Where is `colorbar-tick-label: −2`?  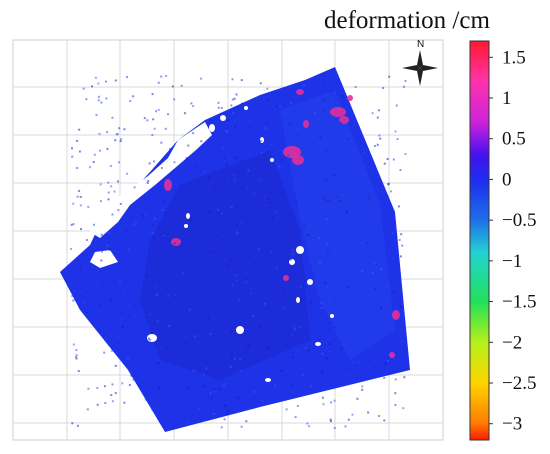 colorbar-tick-label: −2 is located at coordinates (512, 342).